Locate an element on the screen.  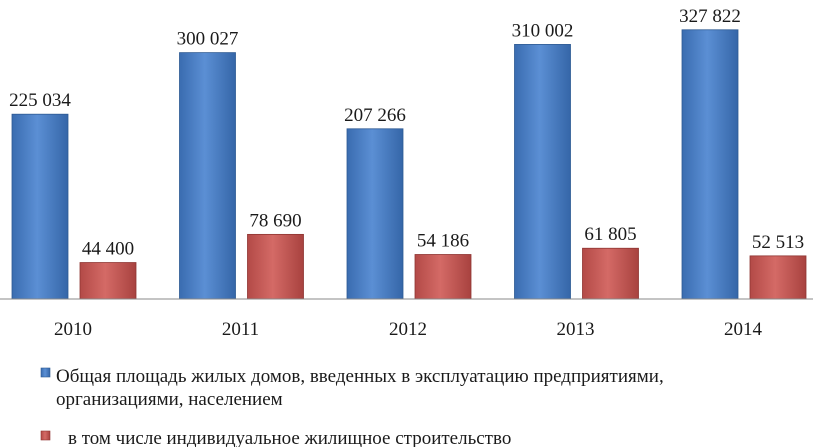
bar-series-2-2010 is located at coordinates (108, 281).